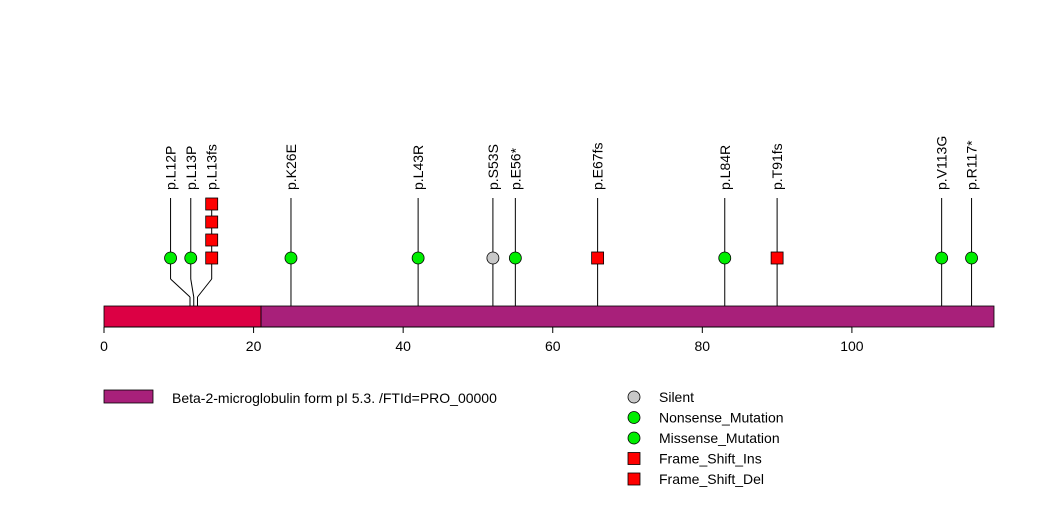 The image size is (1047, 524). Describe the element at coordinates (777, 166) in the screenshot. I see `mutation-label: p.T91fs` at that location.